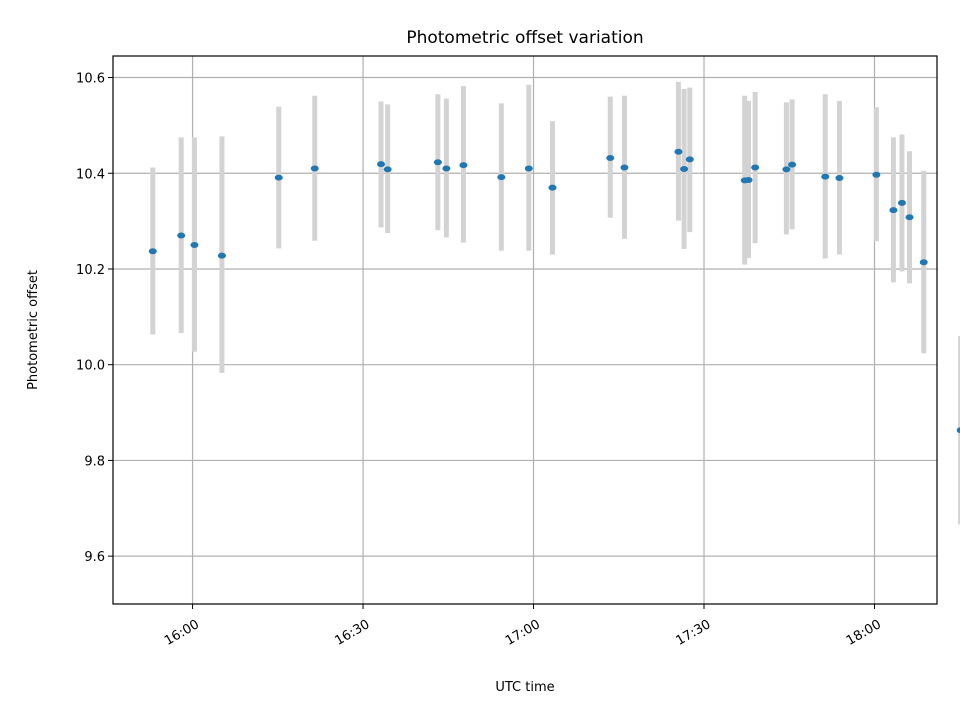 The width and height of the screenshot is (960, 720). Describe the element at coordinates (524, 38) in the screenshot. I see `chart-title: Photometric offset variation` at that location.